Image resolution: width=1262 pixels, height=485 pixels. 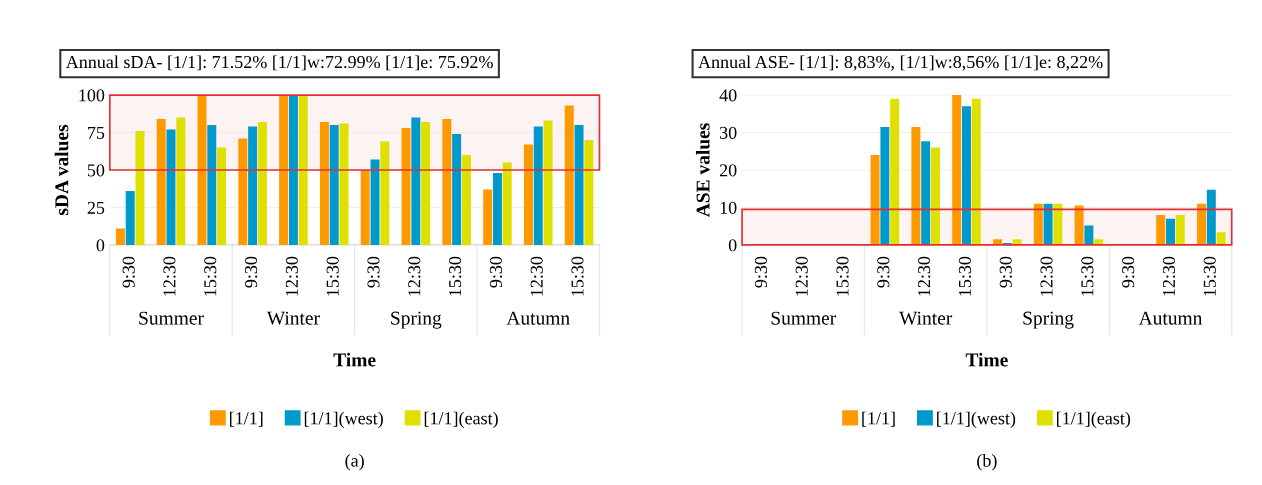 I want to click on x-axis-title: Time, so click(x=986, y=359).